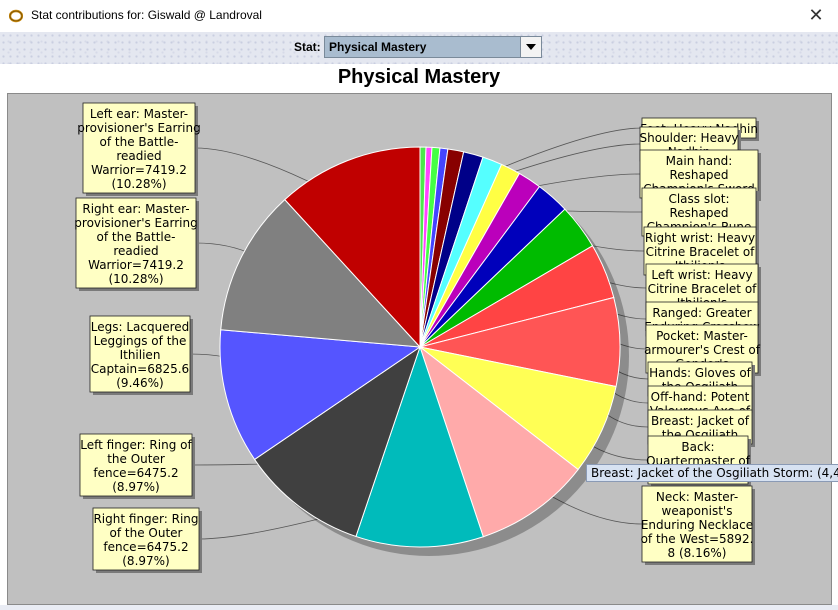  Describe the element at coordinates (699, 161) in the screenshot. I see `label-text: Main hand:` at that location.